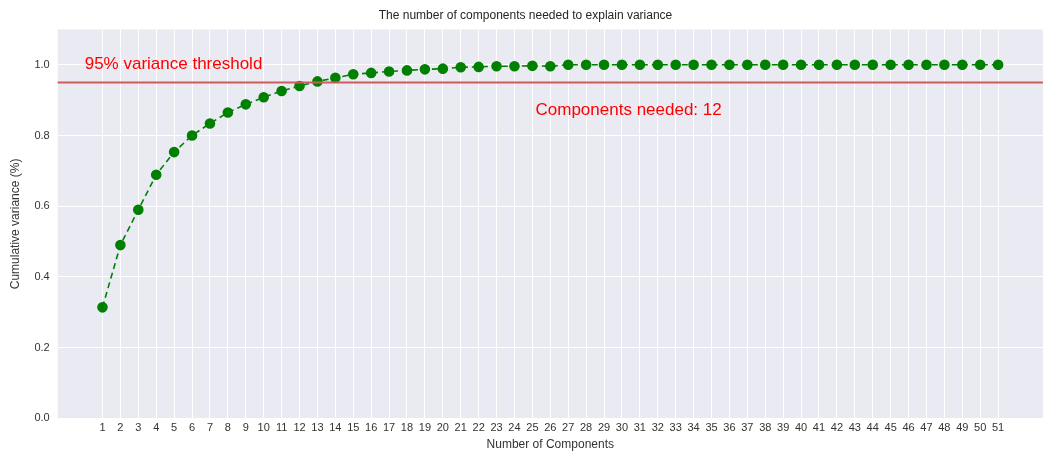 Image resolution: width=1049 pixels, height=456 pixels. I want to click on y-tick-label: 0.8, so click(42, 134).